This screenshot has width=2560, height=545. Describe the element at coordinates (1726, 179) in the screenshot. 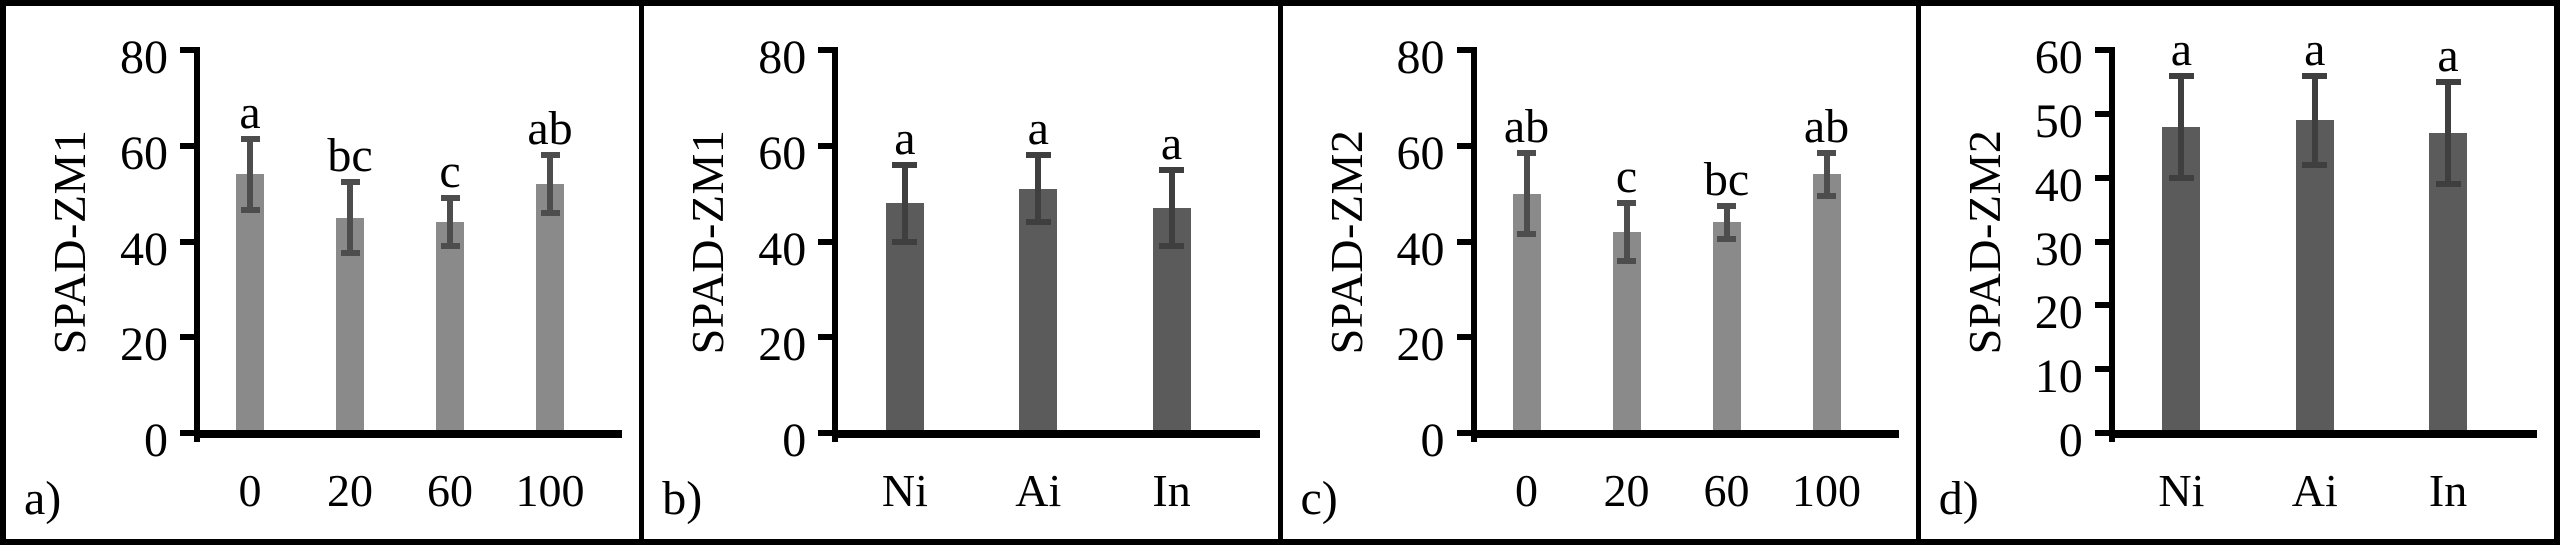

I see `significance-letter: bc` at that location.